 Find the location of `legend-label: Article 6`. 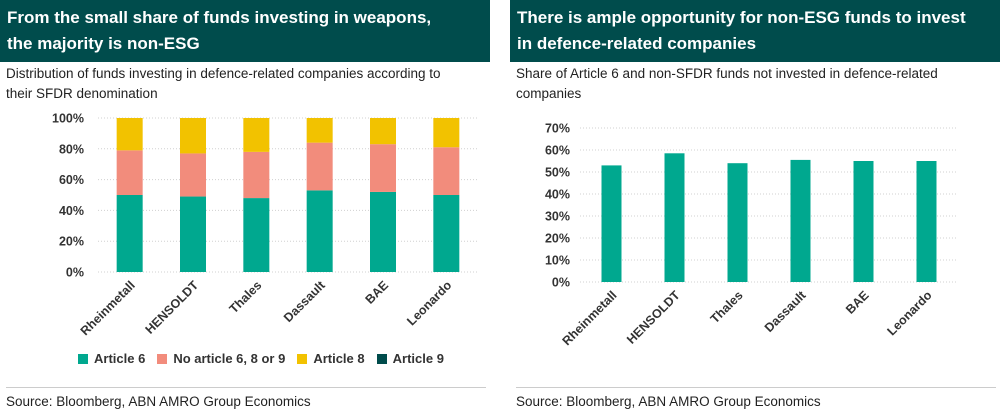

legend-label: Article 6 is located at coordinates (120, 358).